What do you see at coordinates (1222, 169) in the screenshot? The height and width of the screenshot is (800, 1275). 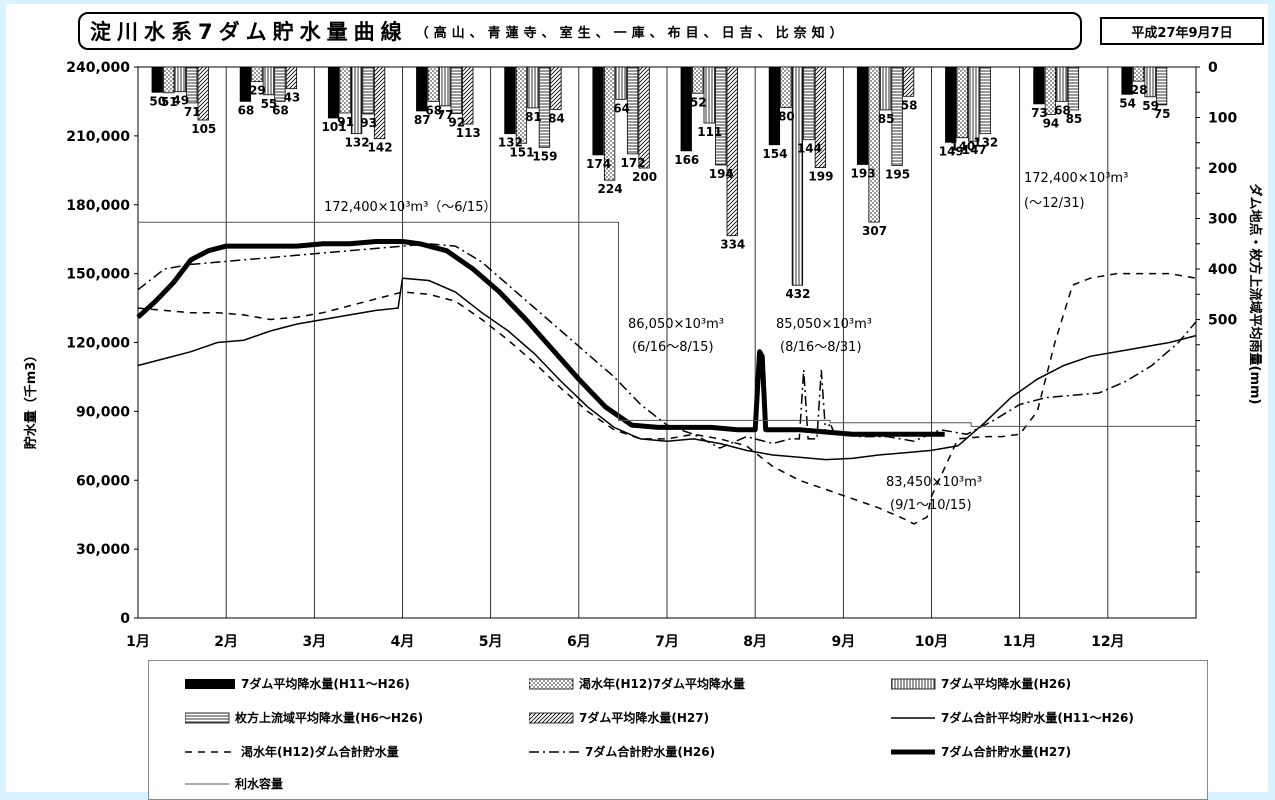 I see `y-right-tick-label: 200` at bounding box center [1222, 169].